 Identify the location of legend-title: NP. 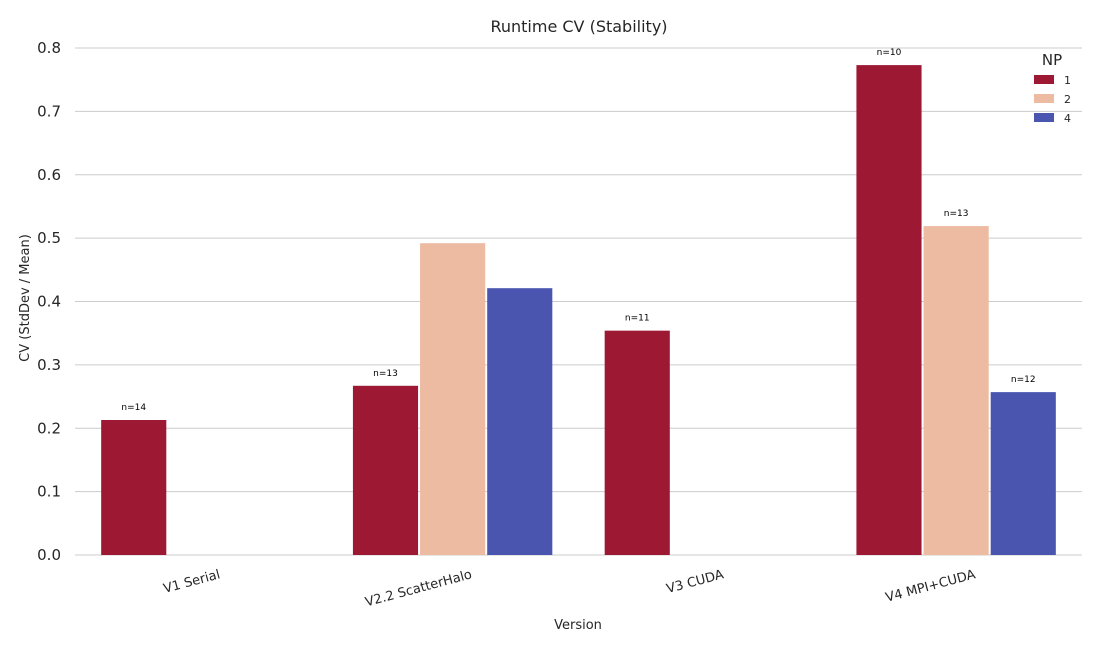
(1052, 60).